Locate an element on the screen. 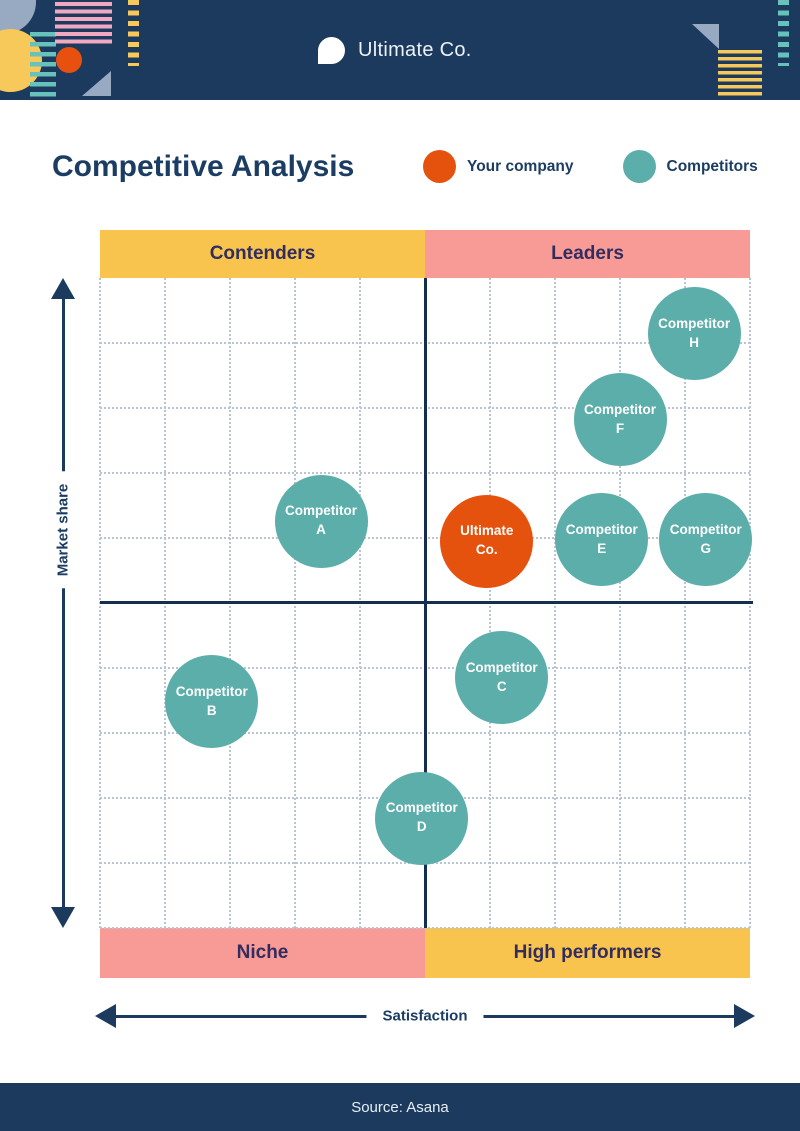  decor-yellow-dashes is located at coordinates (133, 33).